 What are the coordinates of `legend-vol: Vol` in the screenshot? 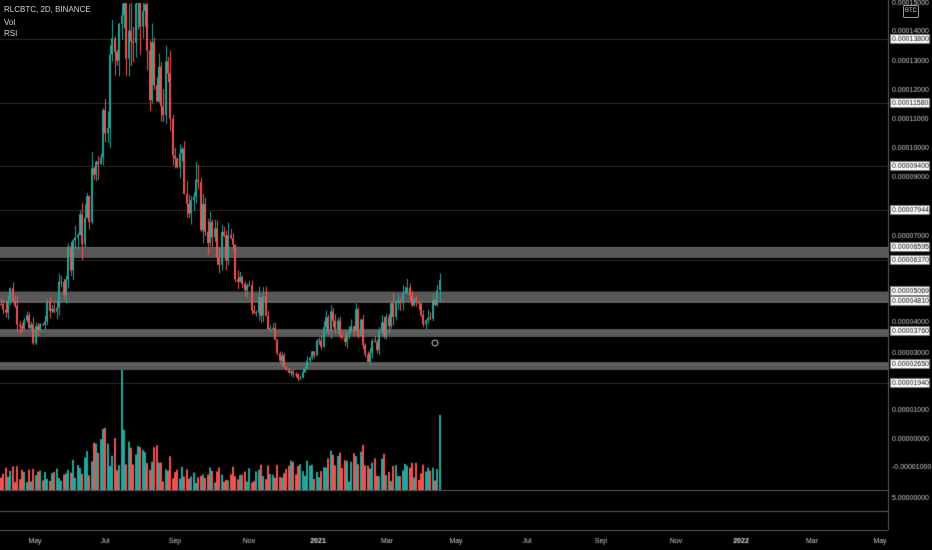 It's located at (10, 22).